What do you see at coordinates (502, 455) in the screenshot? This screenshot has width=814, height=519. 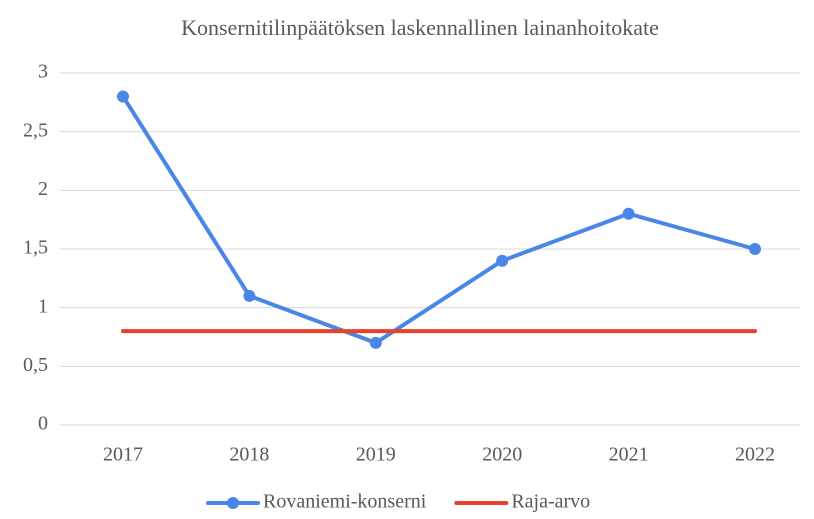 I see `x-tick-label: 2020` at bounding box center [502, 455].